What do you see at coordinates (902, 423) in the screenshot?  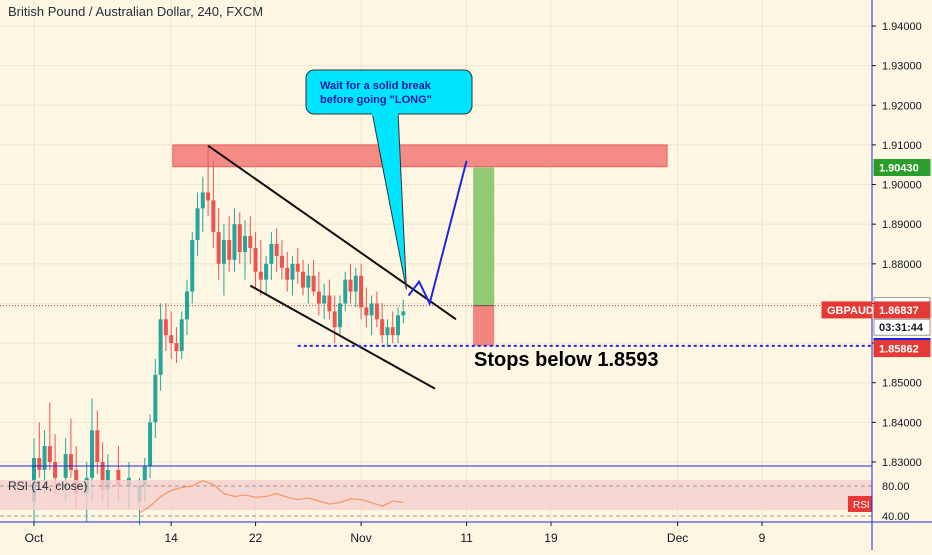 I see `y-tick-label: 1.84000` at bounding box center [902, 423].